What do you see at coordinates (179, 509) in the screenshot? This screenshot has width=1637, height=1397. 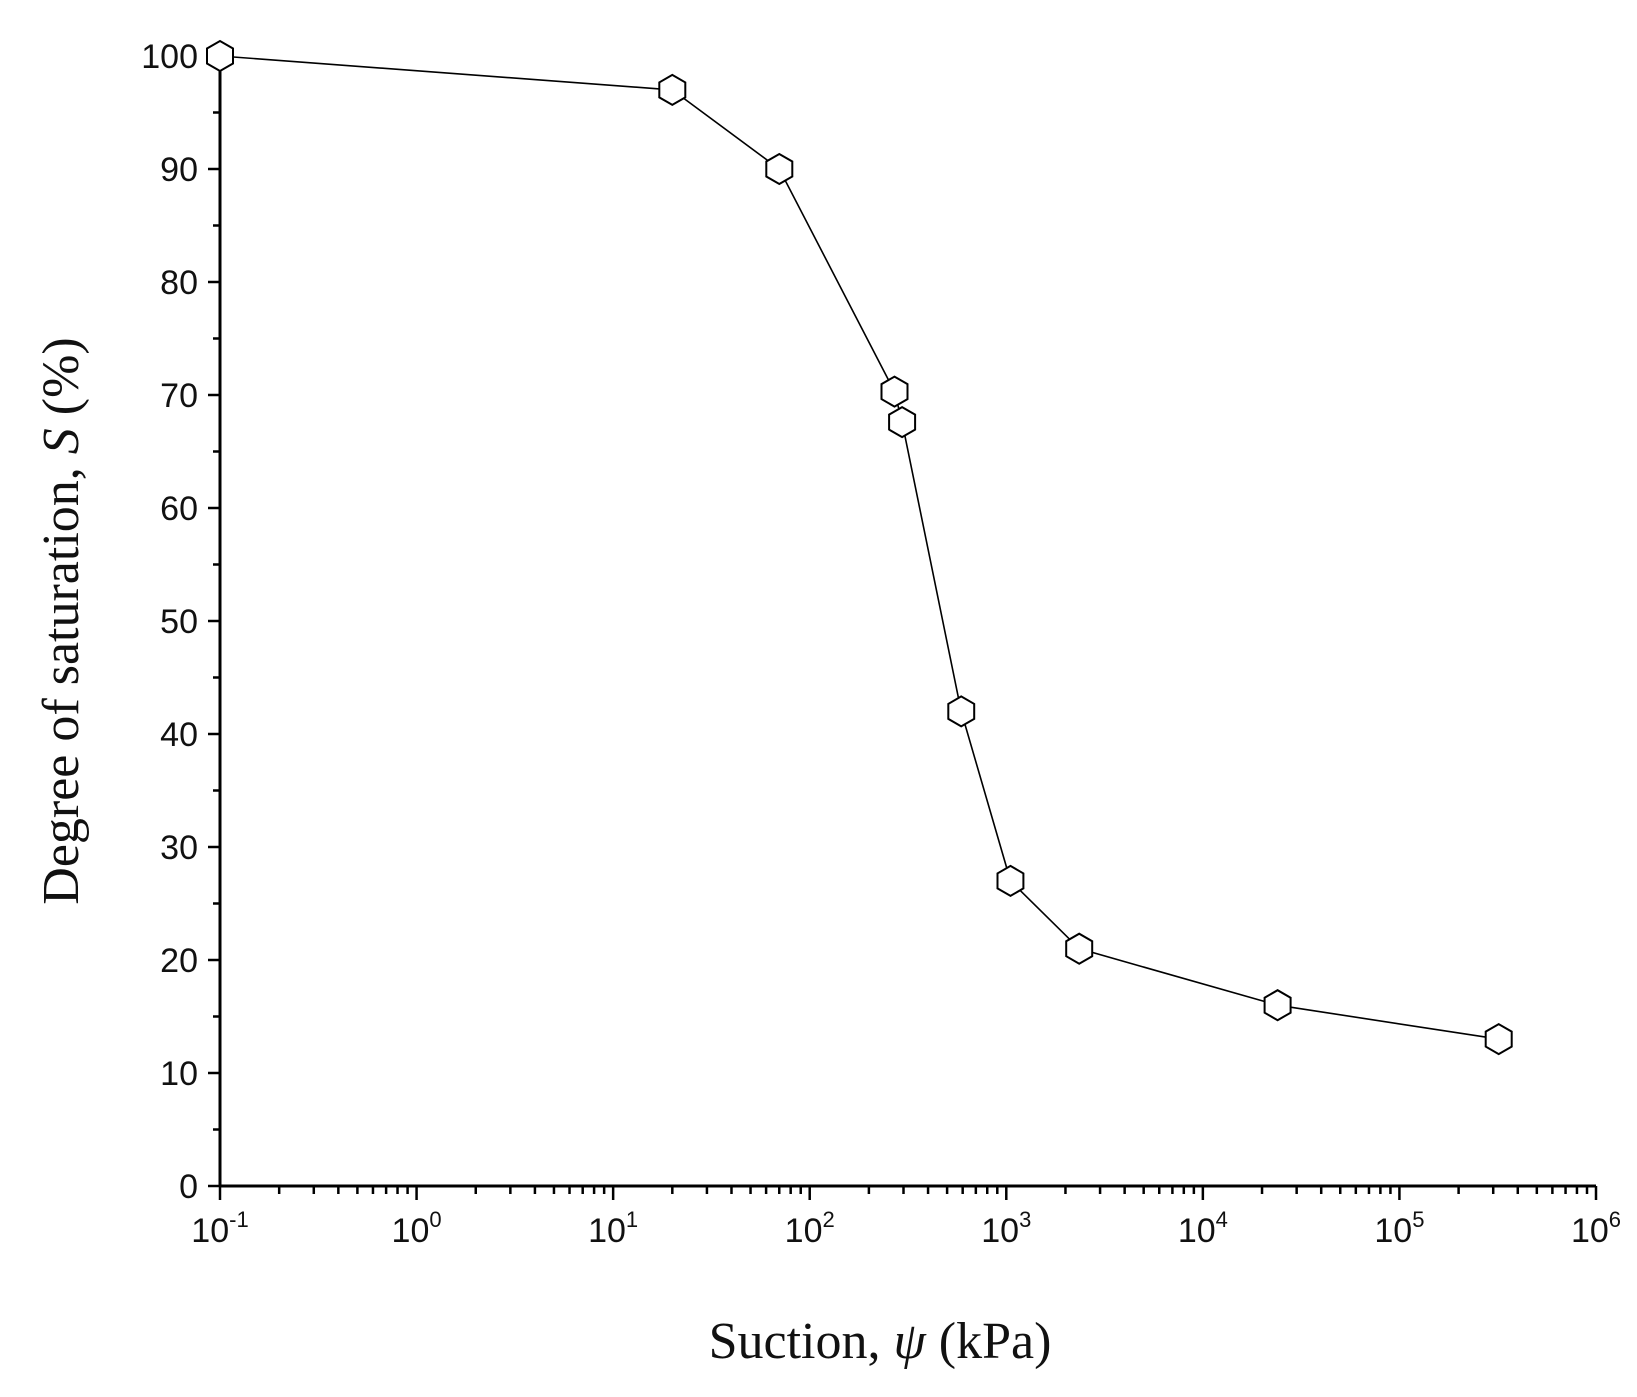 I see `y-tick-label: 60` at bounding box center [179, 509].